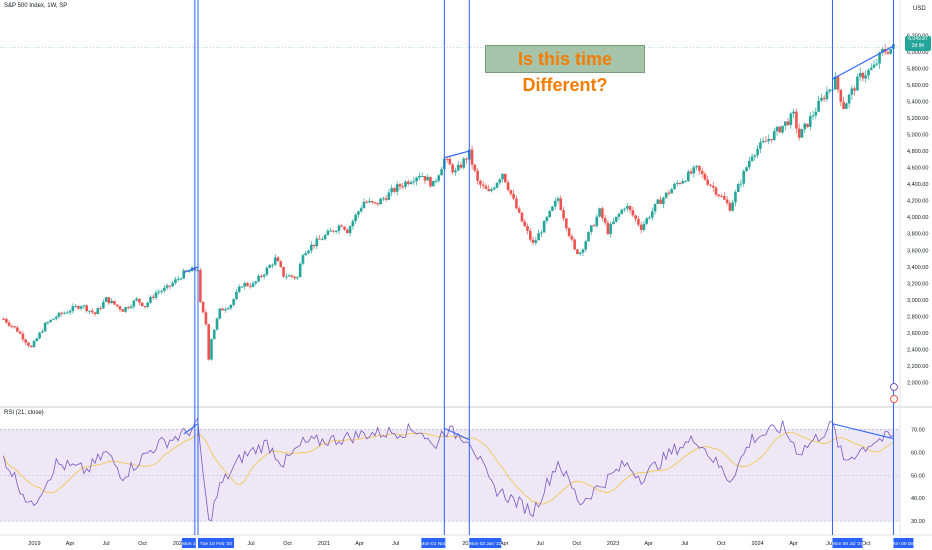 The height and width of the screenshot is (550, 932). Describe the element at coordinates (917, 69) in the screenshot. I see `price-tick-label: 5,800.00` at that location.